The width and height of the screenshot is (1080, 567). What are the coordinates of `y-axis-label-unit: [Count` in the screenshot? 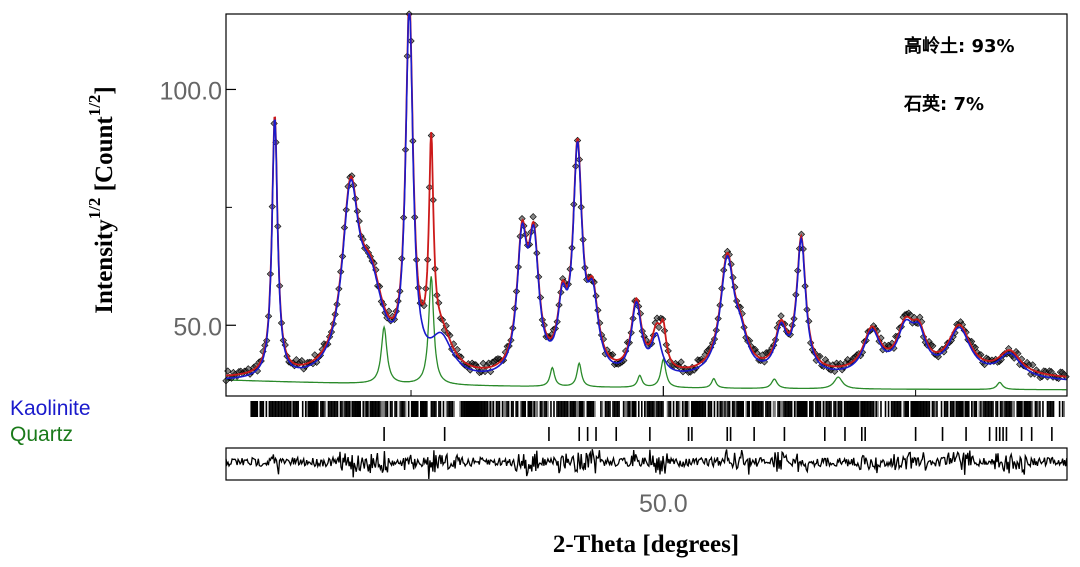 It's located at (104, 157).